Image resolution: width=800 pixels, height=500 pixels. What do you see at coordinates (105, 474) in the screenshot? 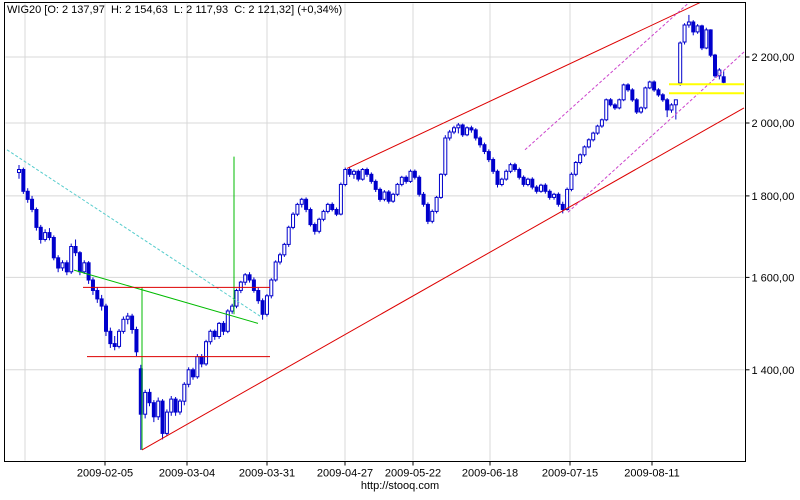
I see `x-tick-label: 2009-02-05` at bounding box center [105, 474].